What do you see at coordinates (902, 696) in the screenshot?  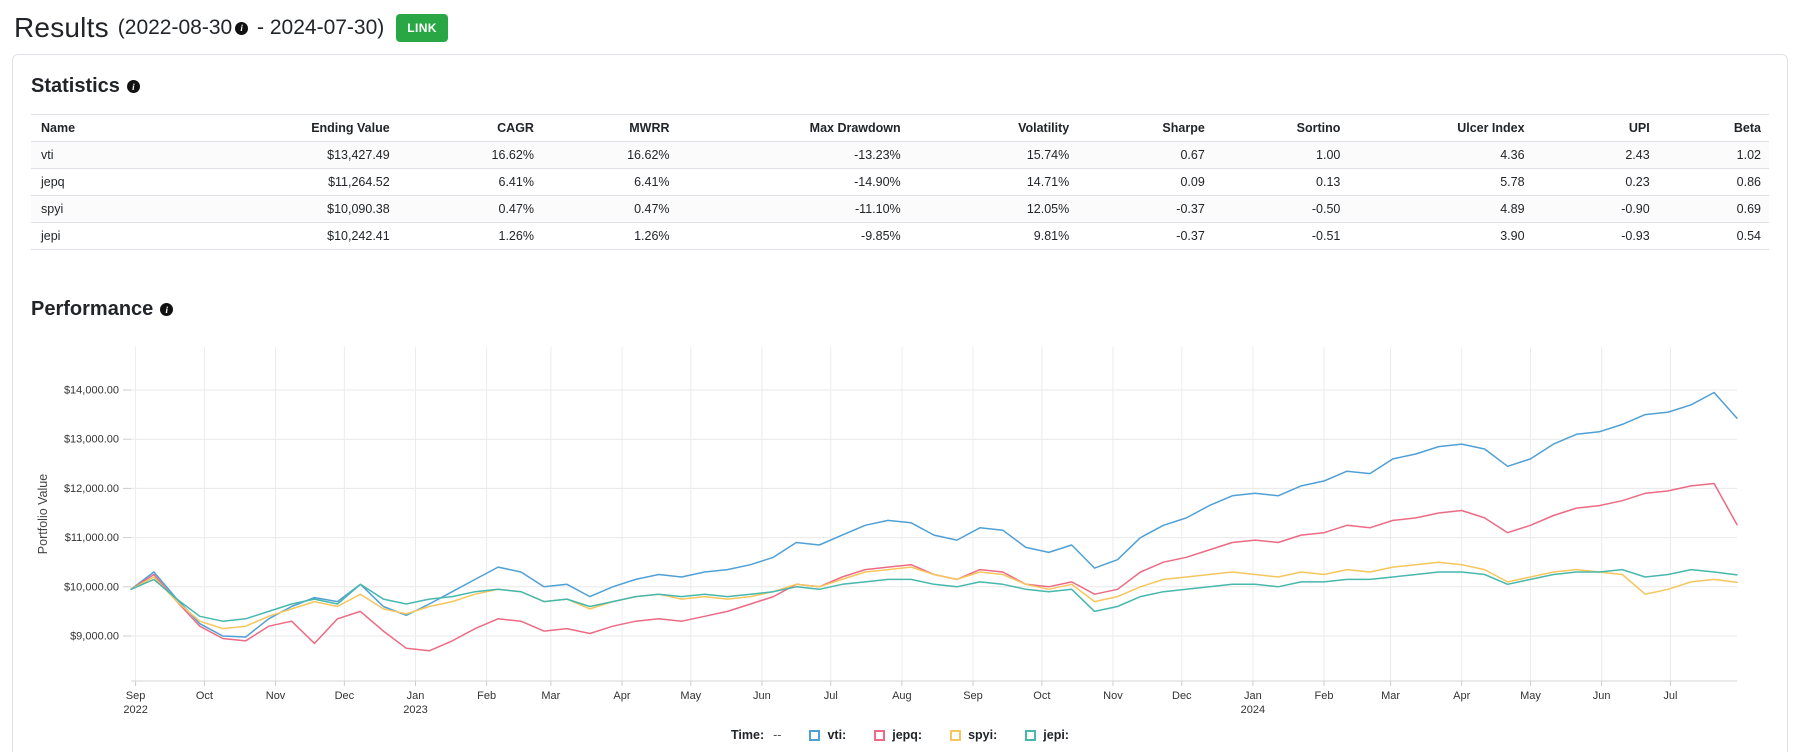 I see `x-tick-label: Aug` at bounding box center [902, 696].